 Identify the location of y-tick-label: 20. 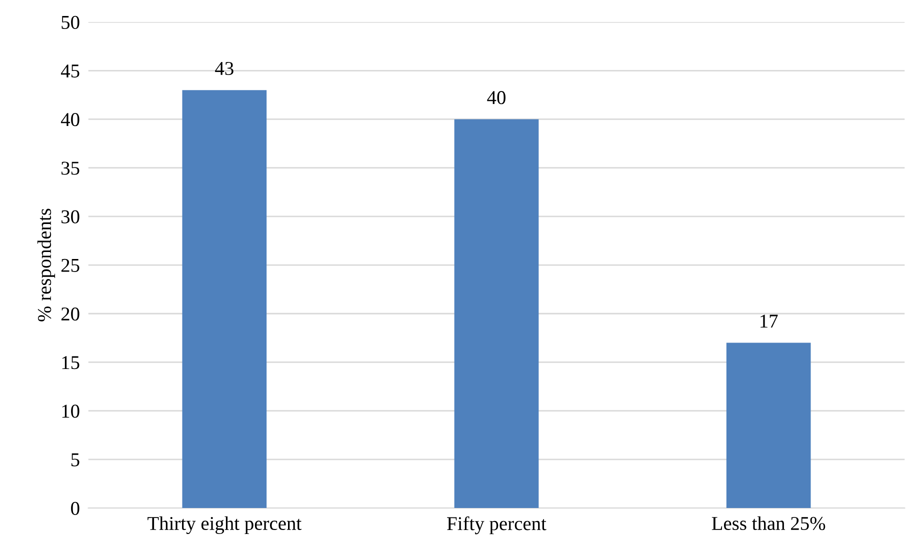
(70, 314).